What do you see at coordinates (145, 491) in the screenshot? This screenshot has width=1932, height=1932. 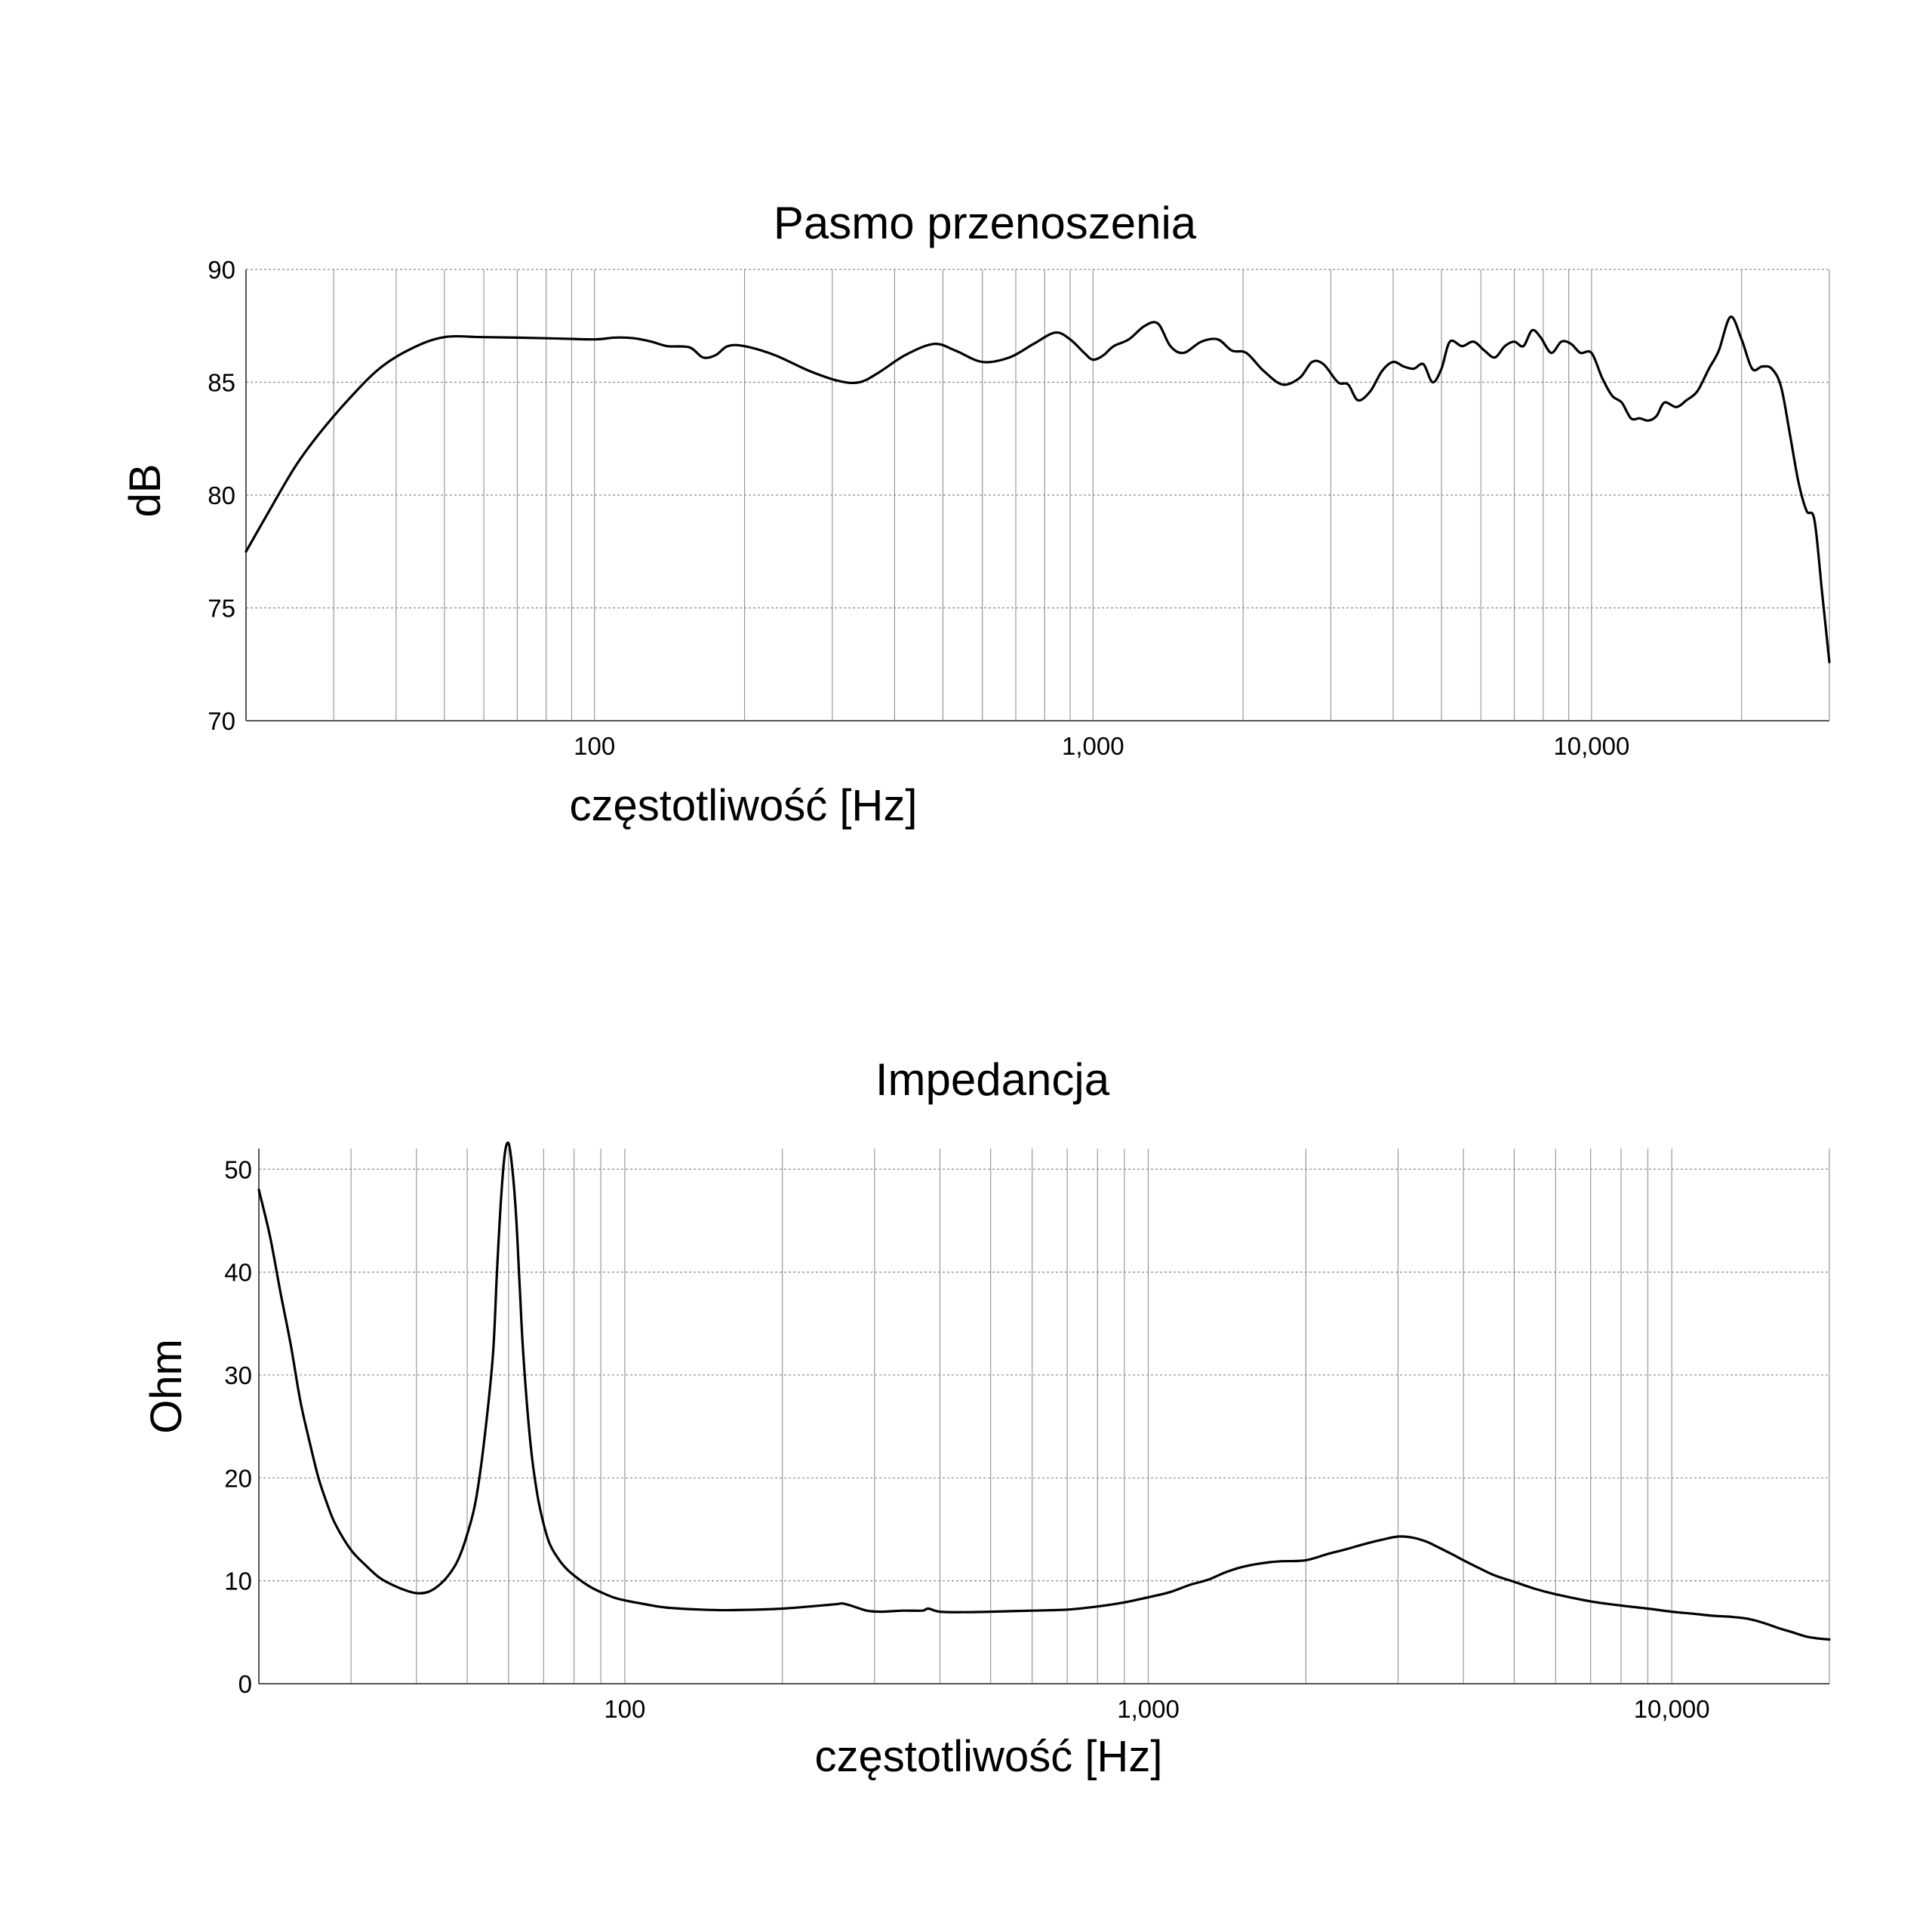 I see `y-axis-label: dB` at bounding box center [145, 491].